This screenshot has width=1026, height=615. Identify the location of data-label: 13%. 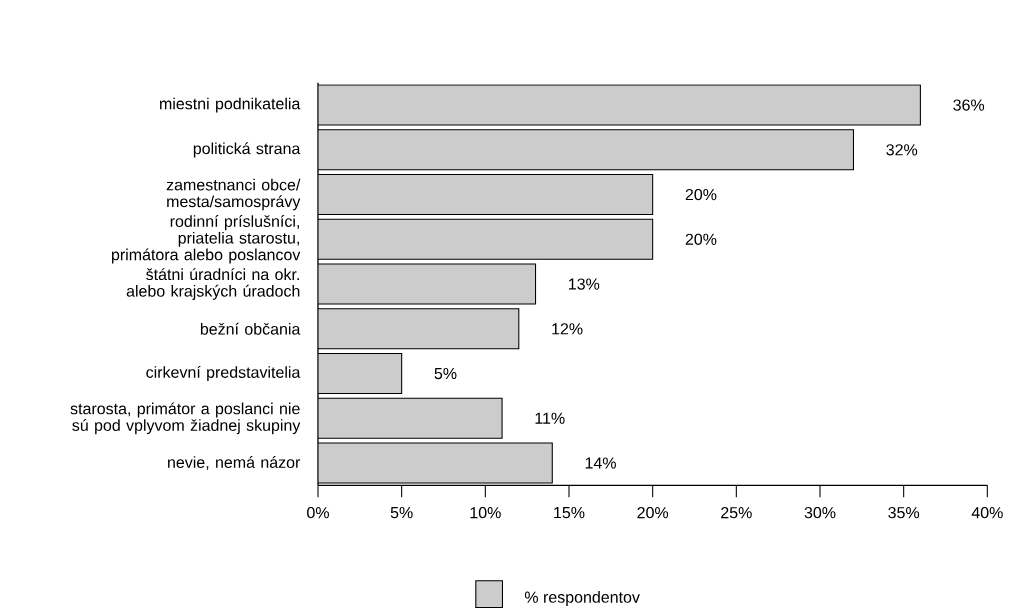
(584, 284).